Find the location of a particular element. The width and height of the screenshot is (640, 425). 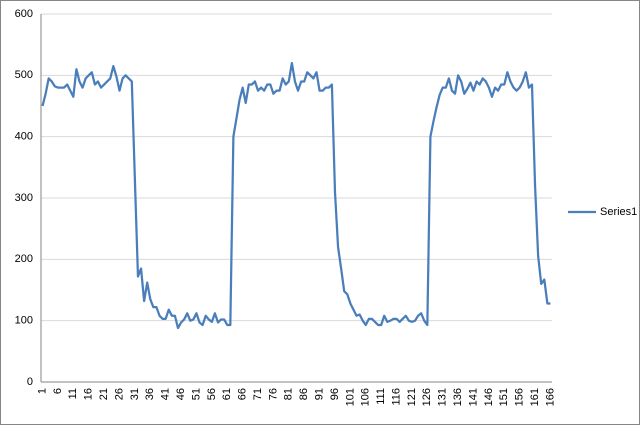

x-tick-label: 11 is located at coordinates (73, 393).